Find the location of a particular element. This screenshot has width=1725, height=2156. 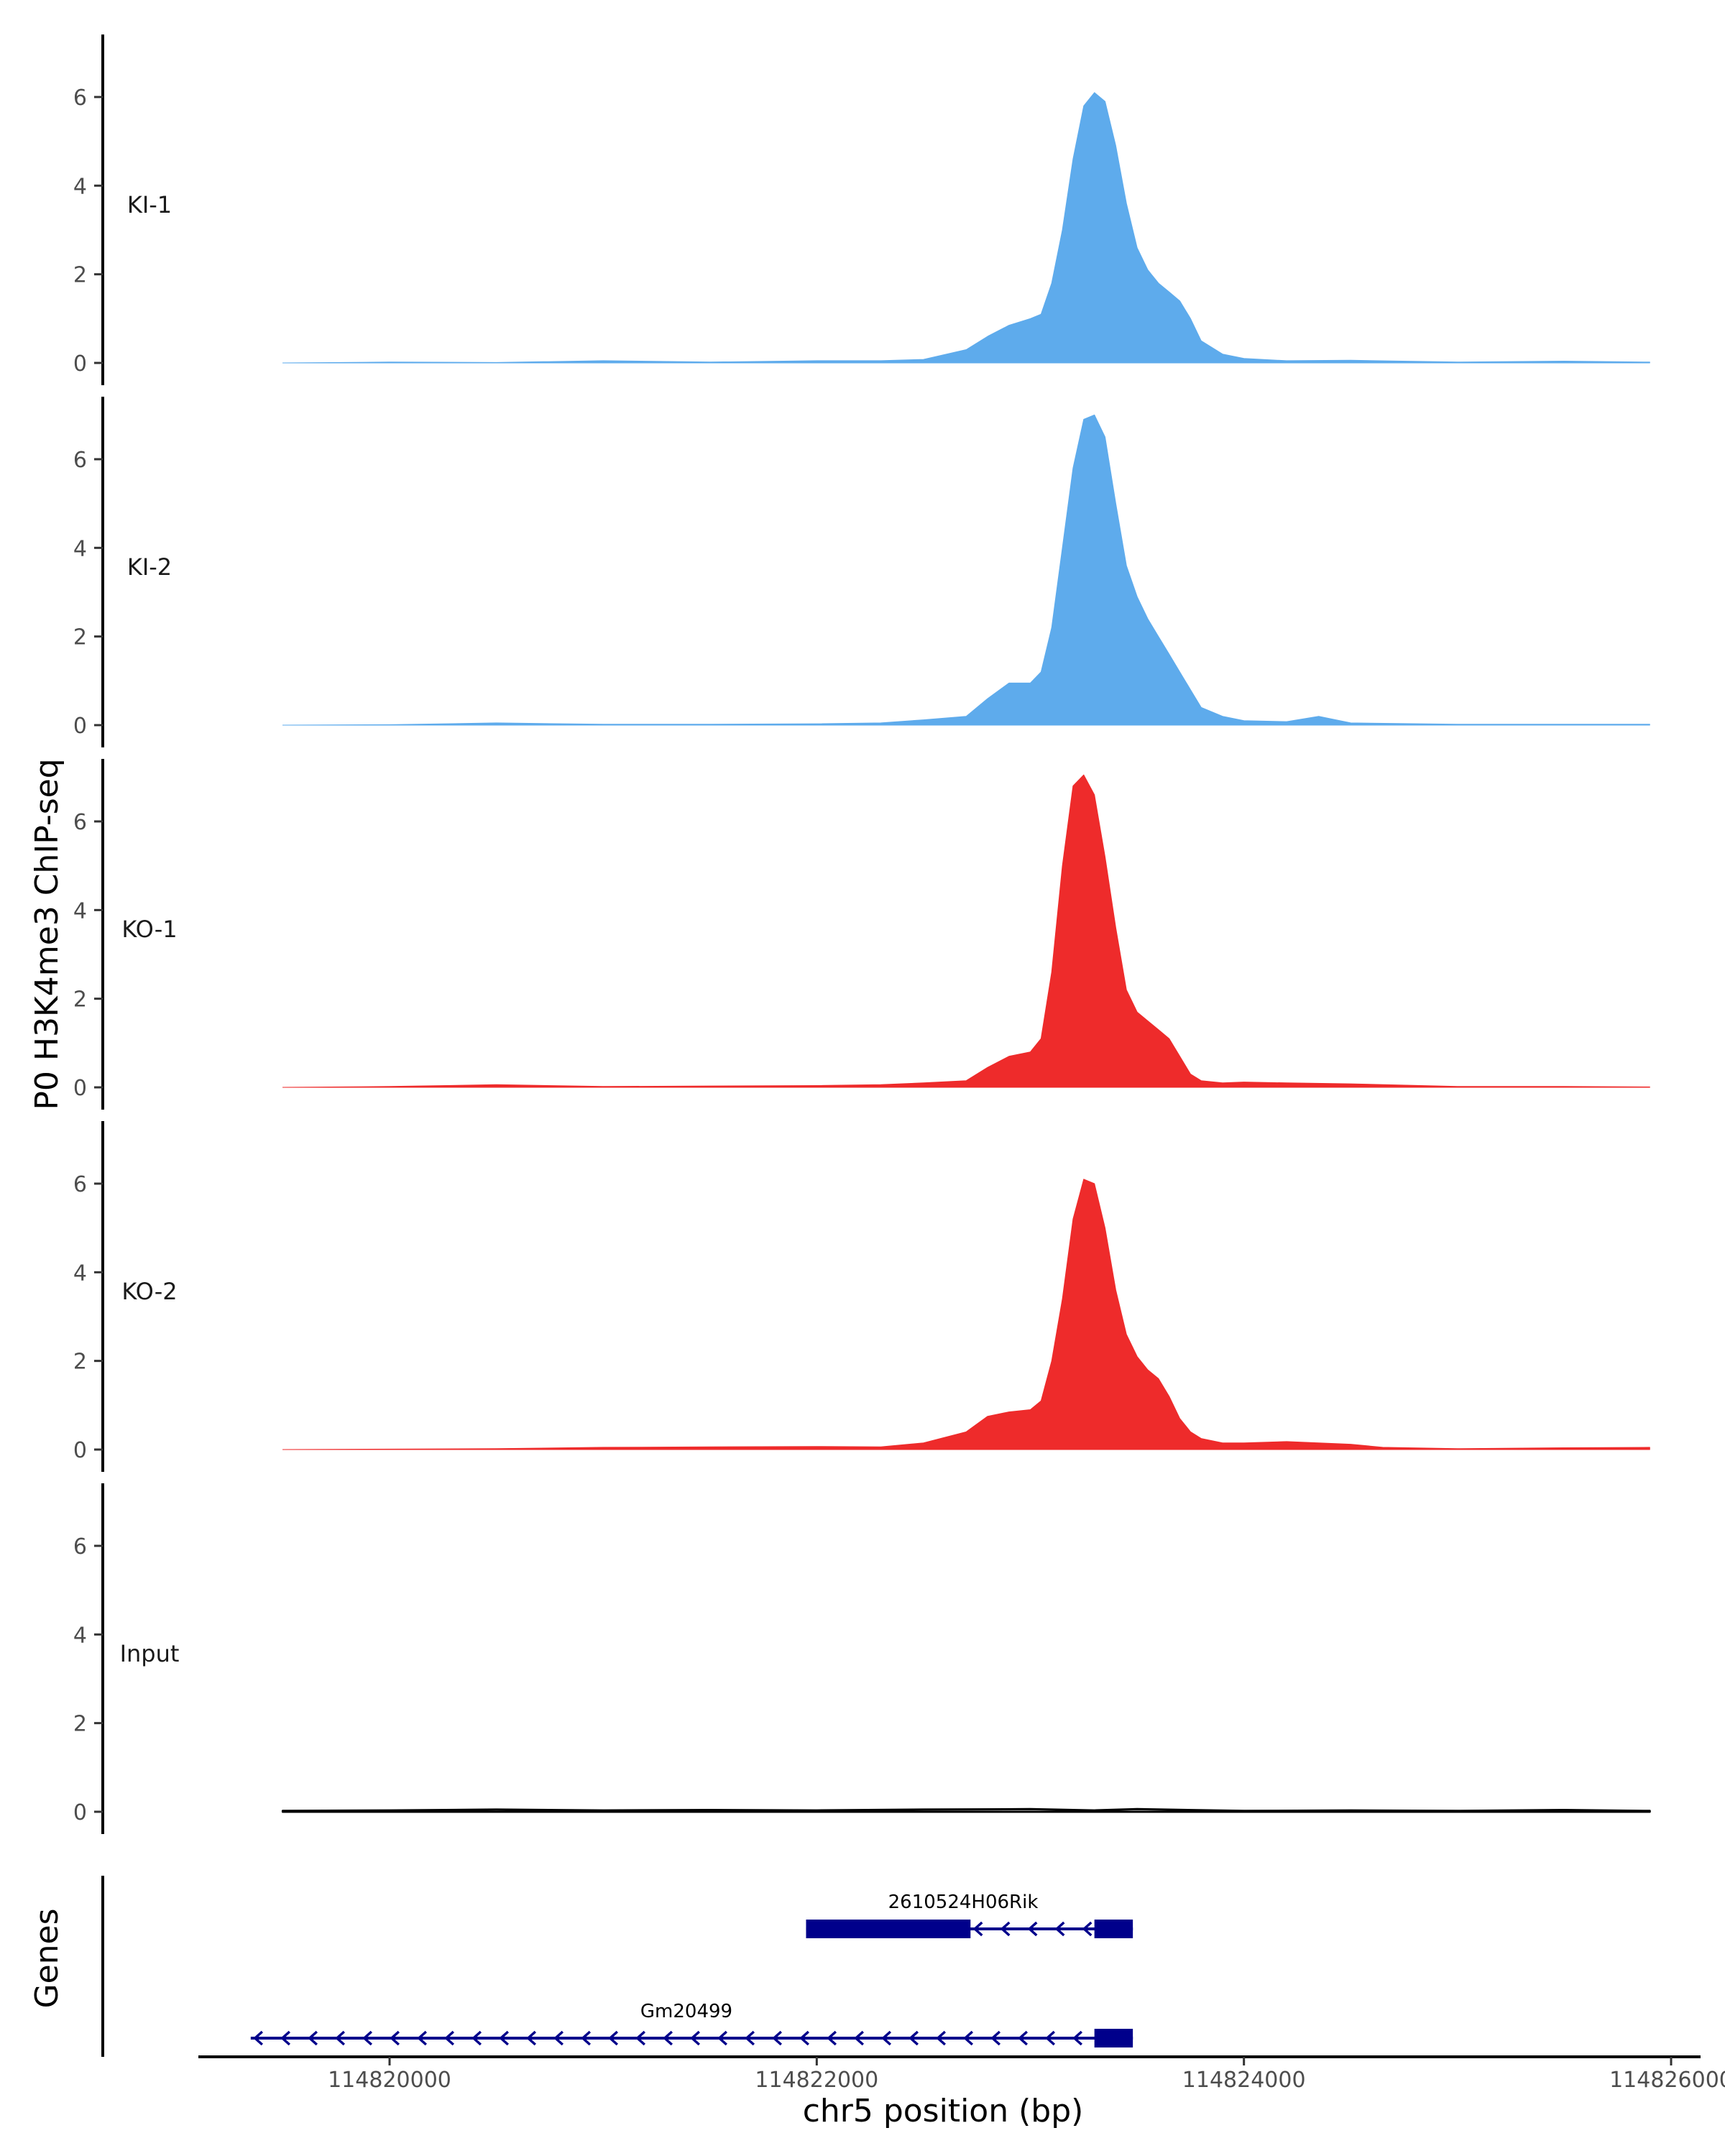

track-ki-1: 0 2 4 6 KI-1 is located at coordinates (861, 209).